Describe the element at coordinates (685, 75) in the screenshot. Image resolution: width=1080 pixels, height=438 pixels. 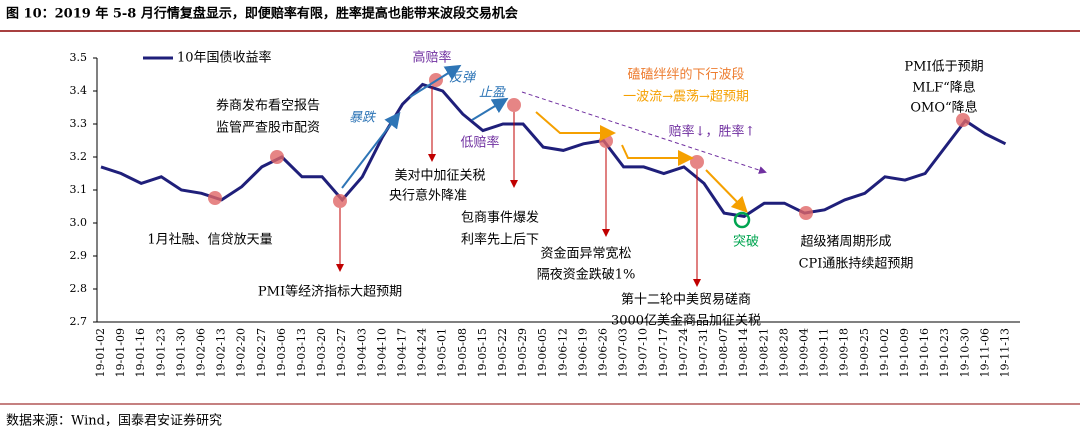
I see `annotation: 磕磕绊绊的下行波段` at that location.